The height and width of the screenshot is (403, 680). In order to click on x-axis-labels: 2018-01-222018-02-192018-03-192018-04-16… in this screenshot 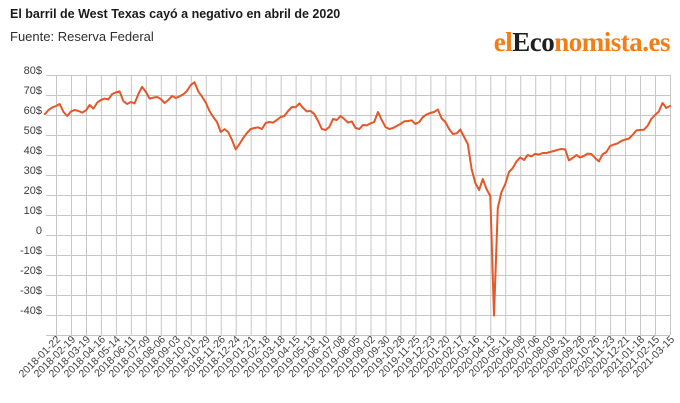, I will do `click(347, 357)`.